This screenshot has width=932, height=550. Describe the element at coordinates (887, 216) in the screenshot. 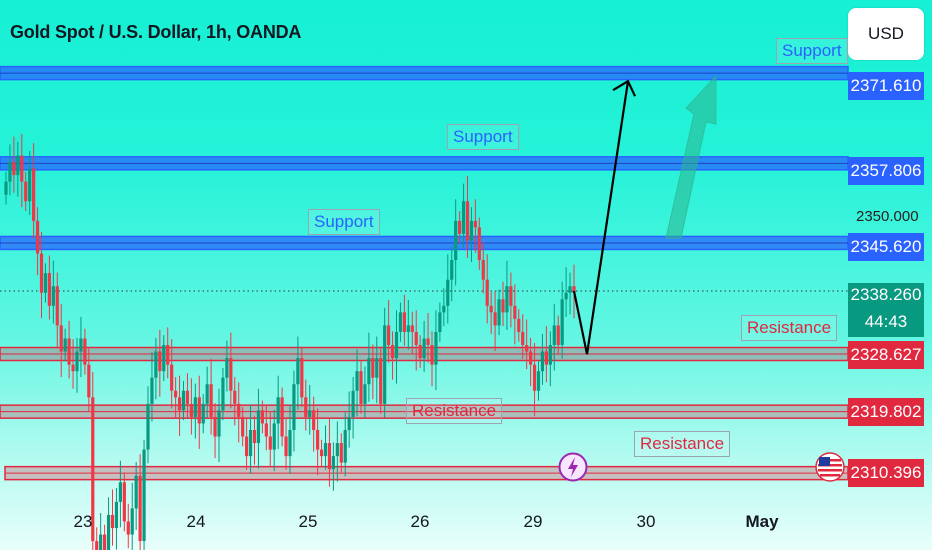

I see `axis-price-2350: 2350.000` at that location.